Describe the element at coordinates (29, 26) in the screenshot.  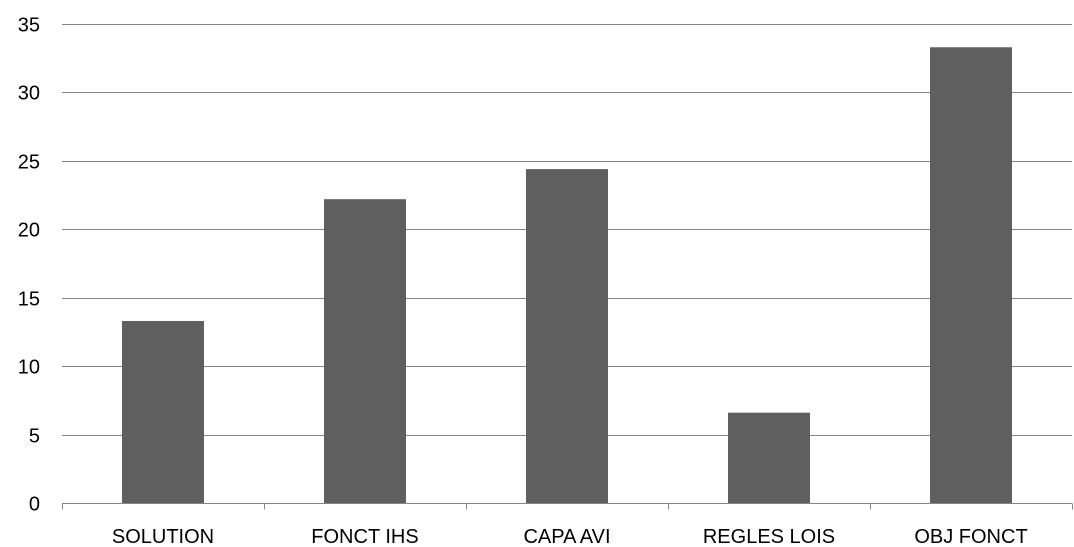
I see `y-tick-label: 35` at that location.